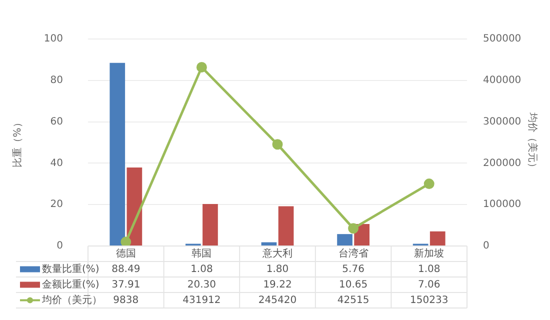 This screenshot has width=550, height=320. I want to click on y2-tick-label: 500000, so click(502, 39).